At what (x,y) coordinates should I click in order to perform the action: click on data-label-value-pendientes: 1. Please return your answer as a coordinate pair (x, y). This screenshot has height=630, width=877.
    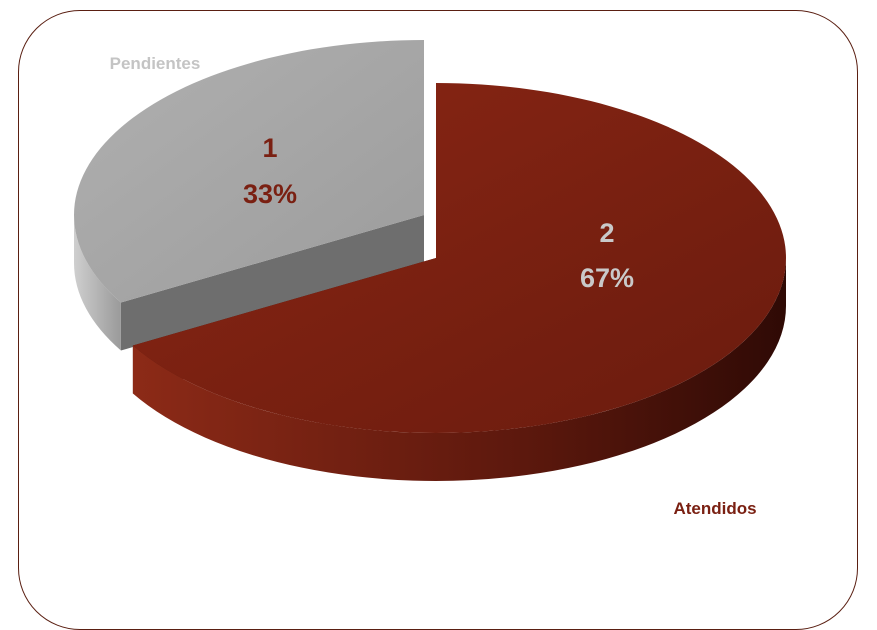
    Looking at the image, I should click on (269, 148).